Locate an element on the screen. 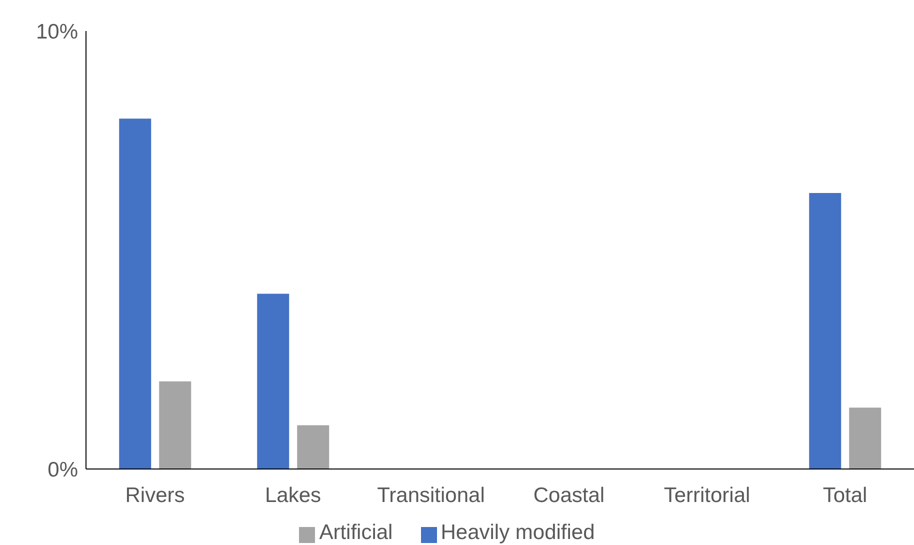  x-tick-label: Lakes is located at coordinates (293, 495).